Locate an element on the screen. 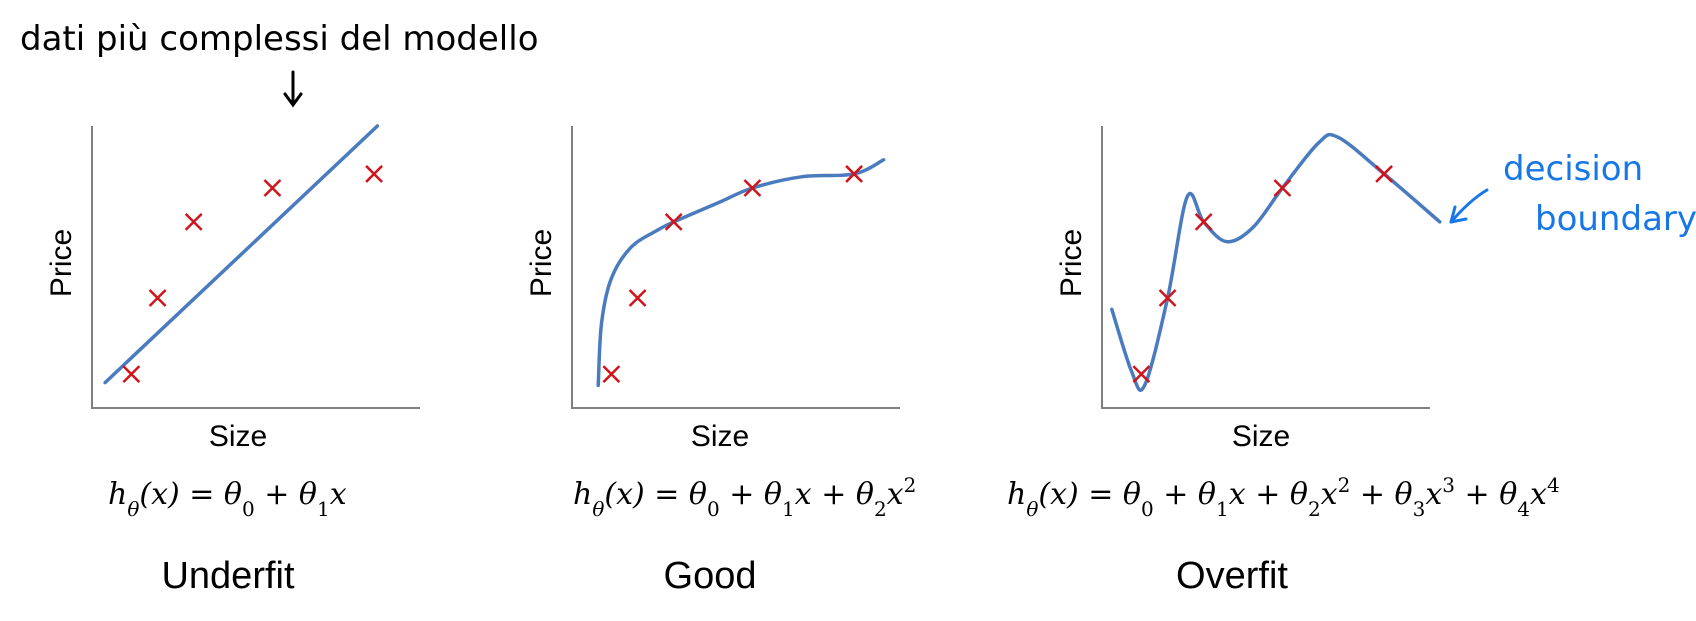 This screenshot has width=1696, height=621. panel-title: Overfit is located at coordinates (1232, 576).